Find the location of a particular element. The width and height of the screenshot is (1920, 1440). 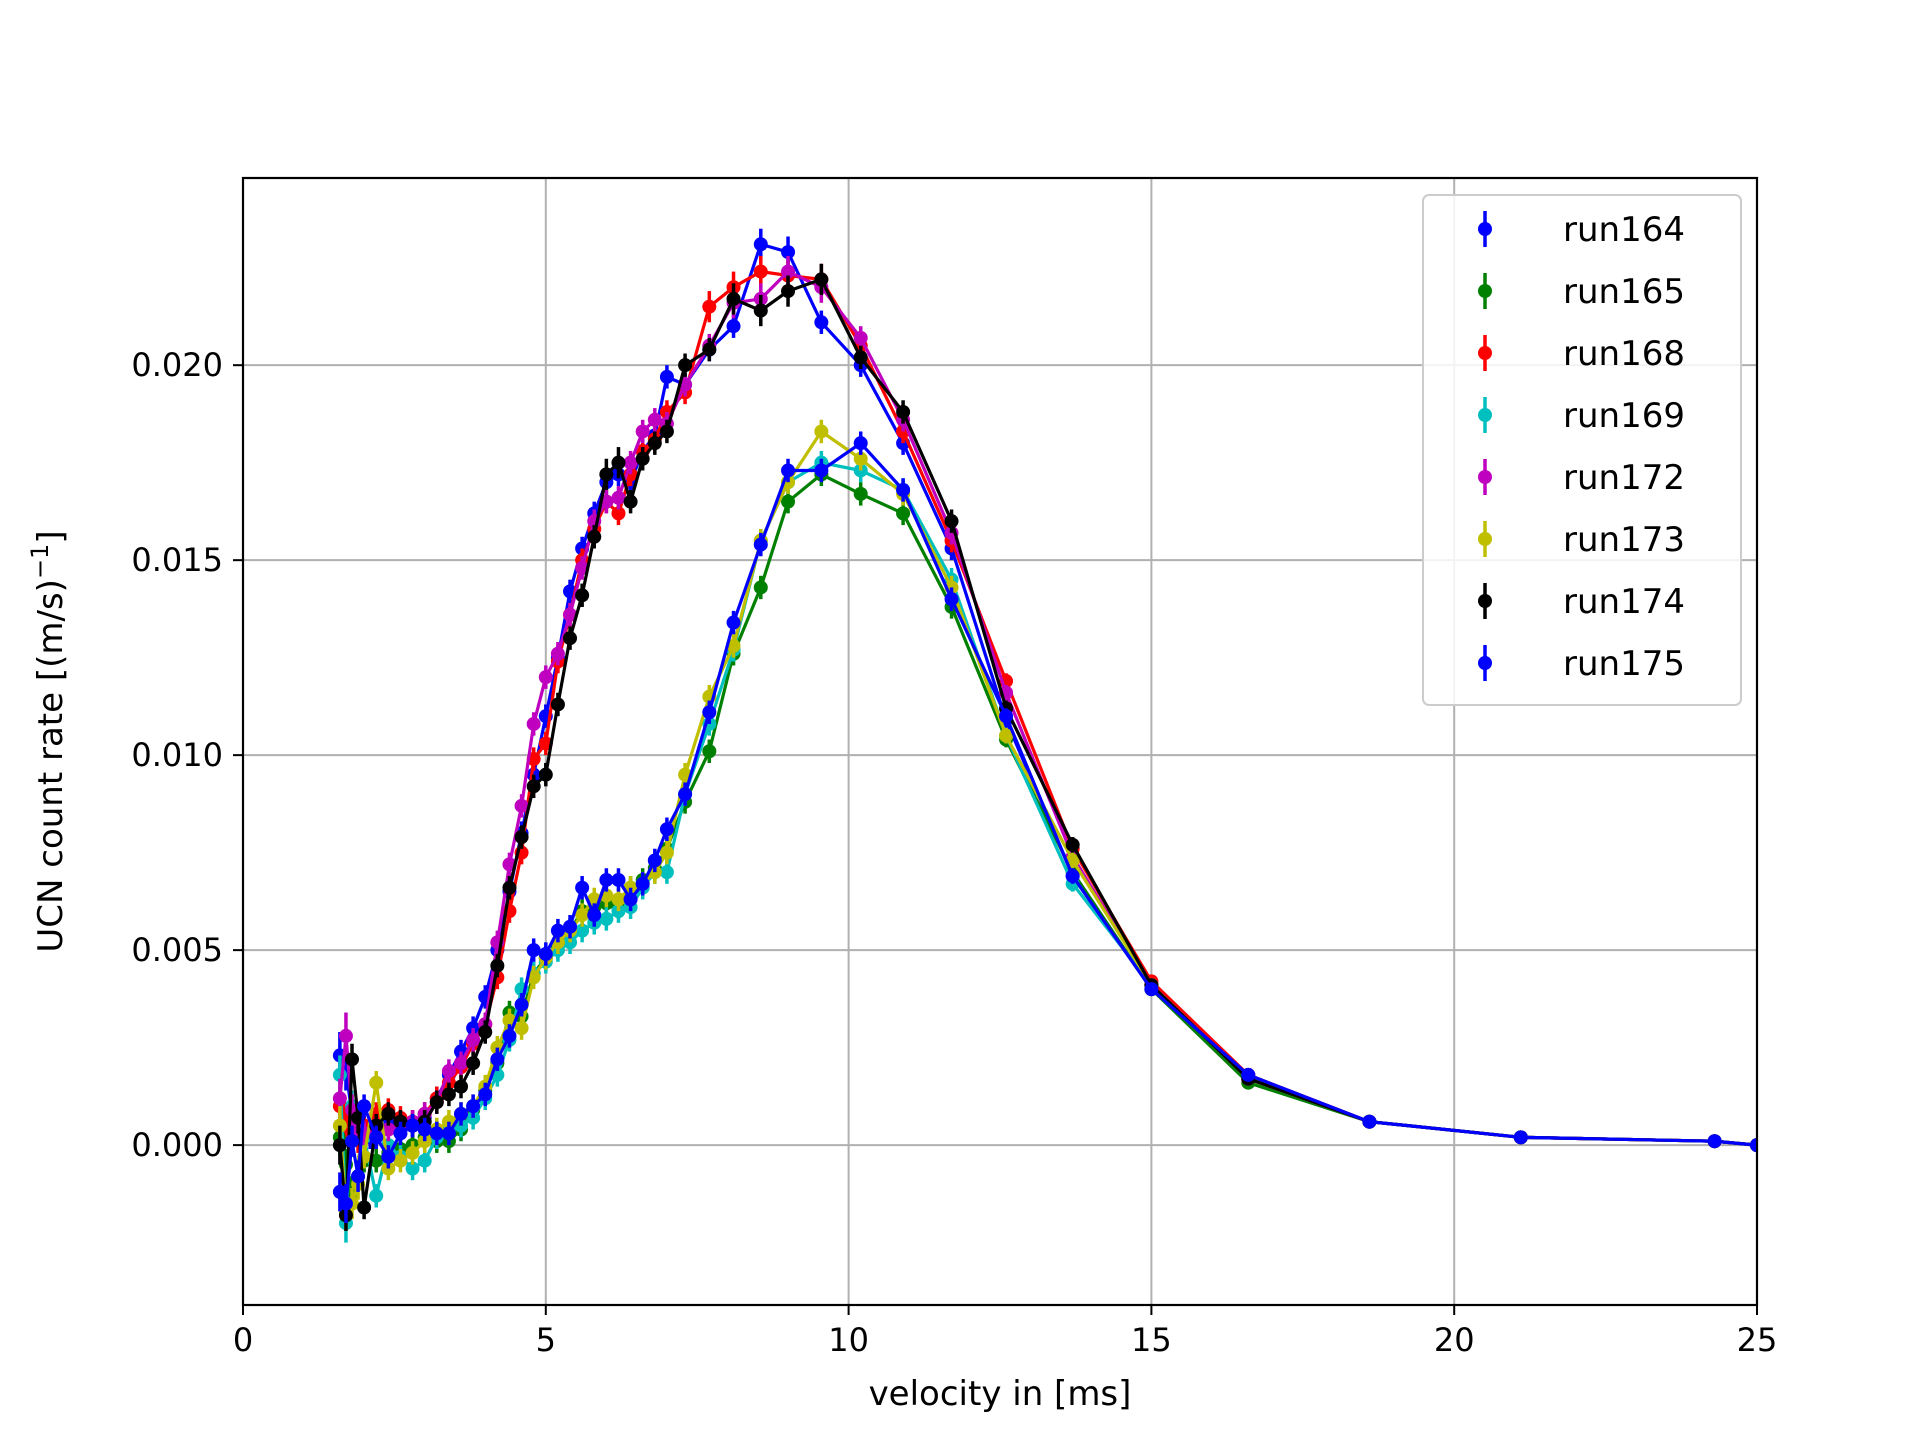

y-tick-label: 0.010 is located at coordinates (177, 755).